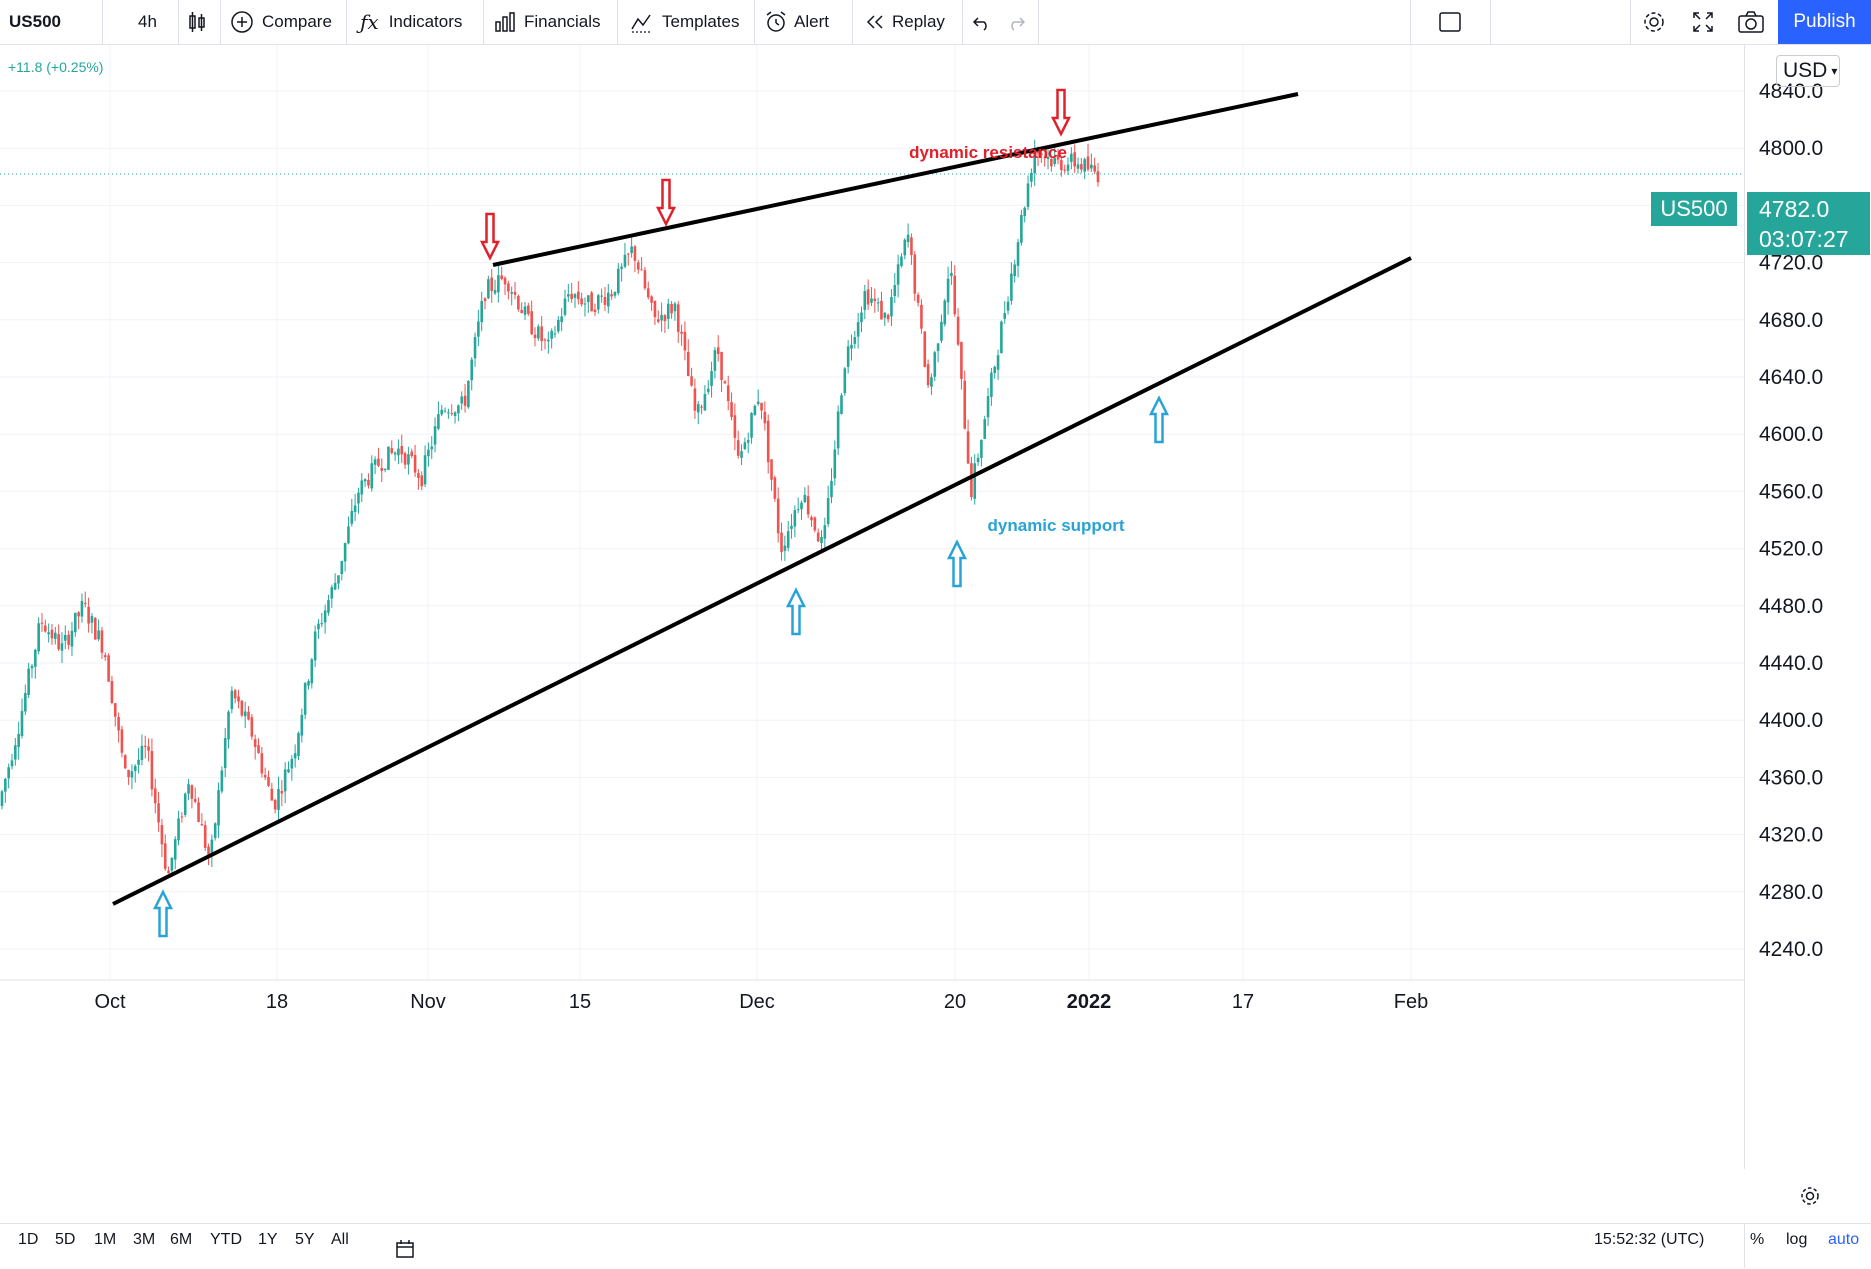 This screenshot has width=1871, height=1269. I want to click on replay-button: Replay, so click(904, 22).